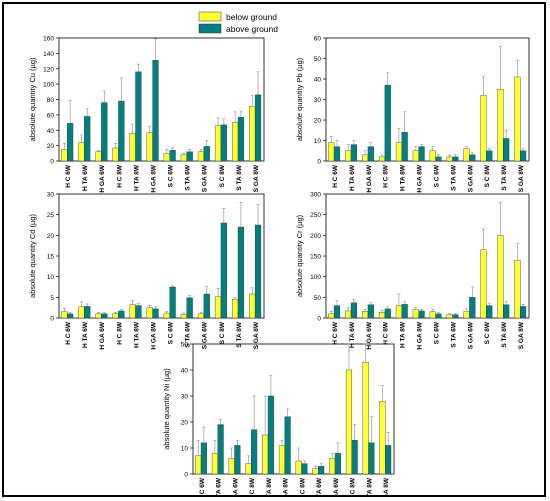 The height and width of the screenshot is (501, 550). What do you see at coordinates (48, 54) in the screenshot?
I see `y-tick-label: 140` at bounding box center [48, 54].